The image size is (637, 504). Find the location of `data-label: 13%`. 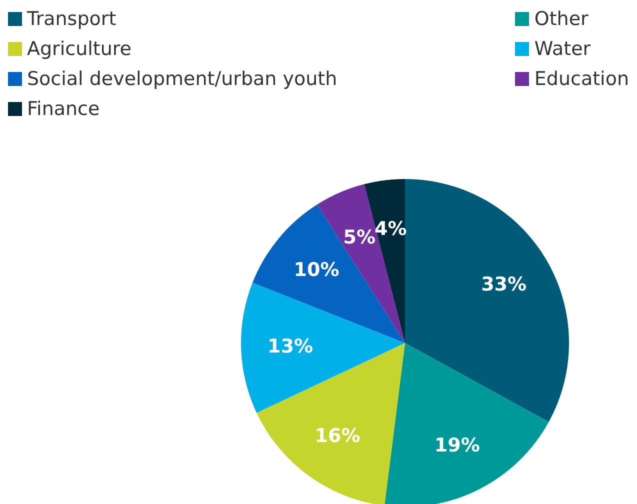

data-label: 13% is located at coordinates (290, 347).